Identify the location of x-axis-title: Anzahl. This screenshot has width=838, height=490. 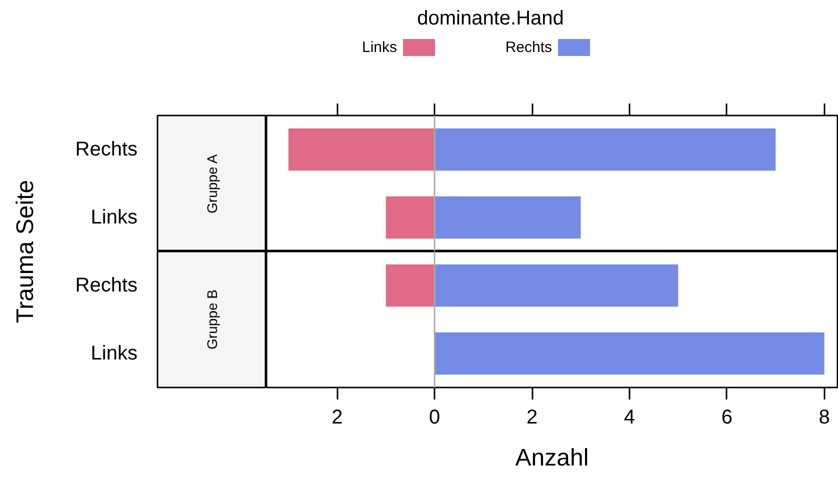
(552, 458).